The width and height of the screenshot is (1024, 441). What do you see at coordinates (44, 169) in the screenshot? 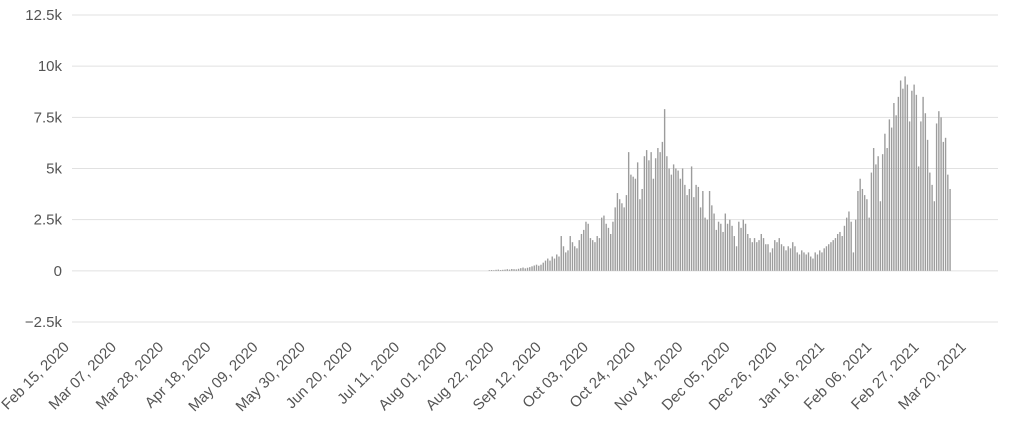
I see `y-axis-ticks: 12.5k 10k 7.5k 5k 2.5k 0 −2.5k` at bounding box center [44, 169].